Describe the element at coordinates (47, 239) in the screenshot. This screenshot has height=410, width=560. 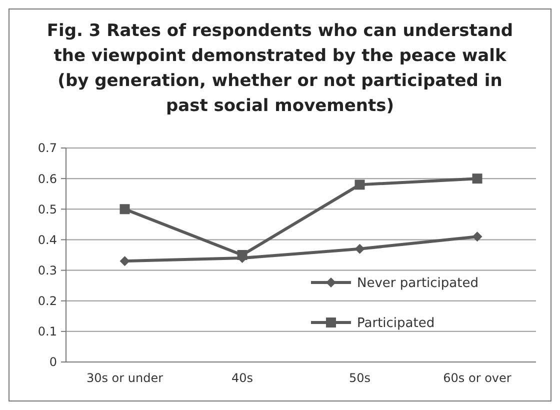
I see `y-tick-label: 0.4` at that location.